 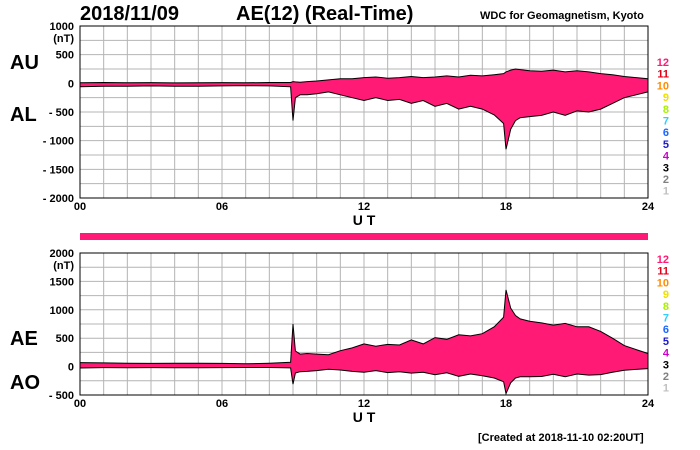 What do you see at coordinates (325, 14) in the screenshot?
I see `plot-title: AE(12) (Real-Time)` at bounding box center [325, 14].